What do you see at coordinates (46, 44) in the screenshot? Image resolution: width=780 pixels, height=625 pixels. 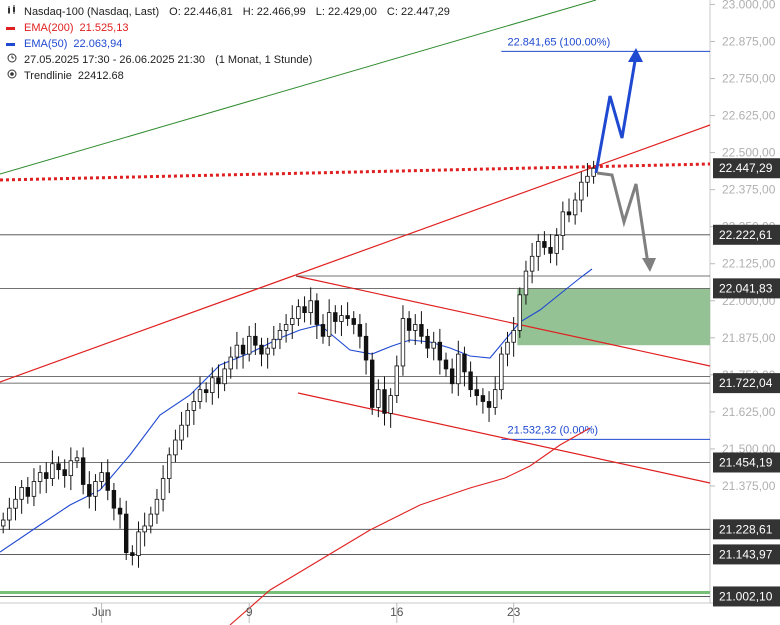 I see `ema50-label: EMA(50)` at bounding box center [46, 44].